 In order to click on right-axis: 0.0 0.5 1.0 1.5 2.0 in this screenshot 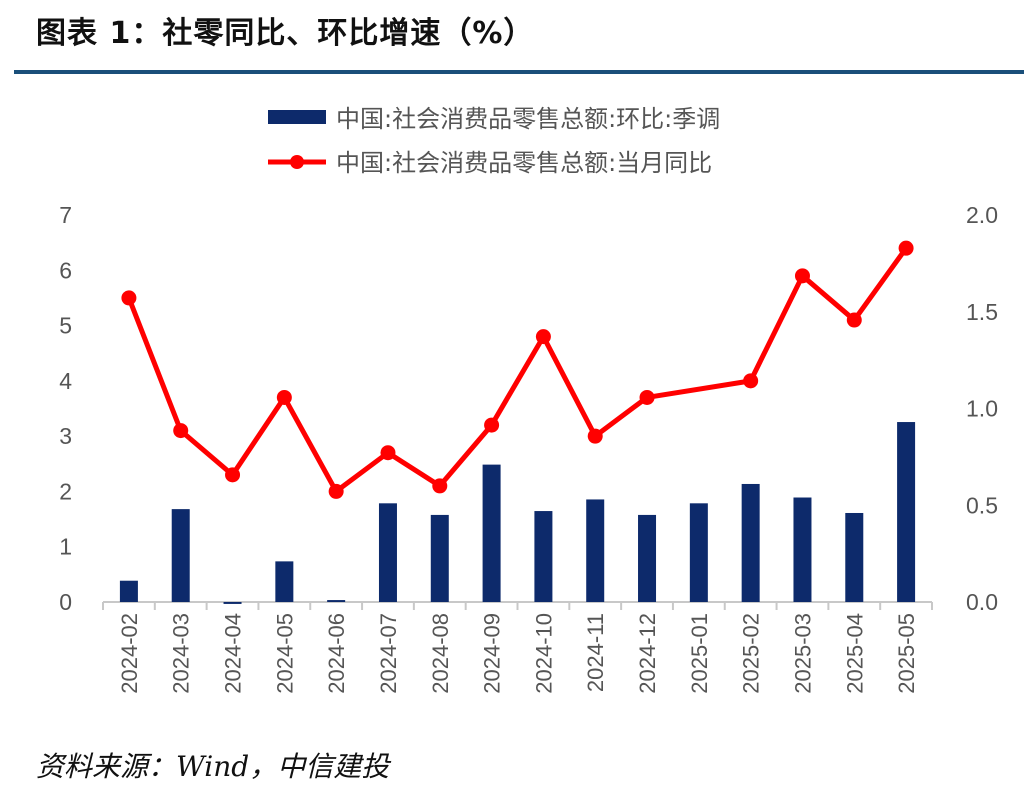, I will do `click(982, 408)`.